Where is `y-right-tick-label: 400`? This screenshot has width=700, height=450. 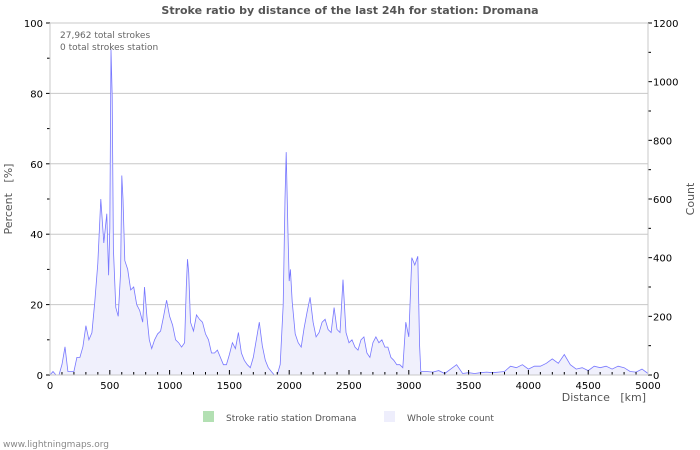 y-right-tick-label: 400 is located at coordinates (662, 259).